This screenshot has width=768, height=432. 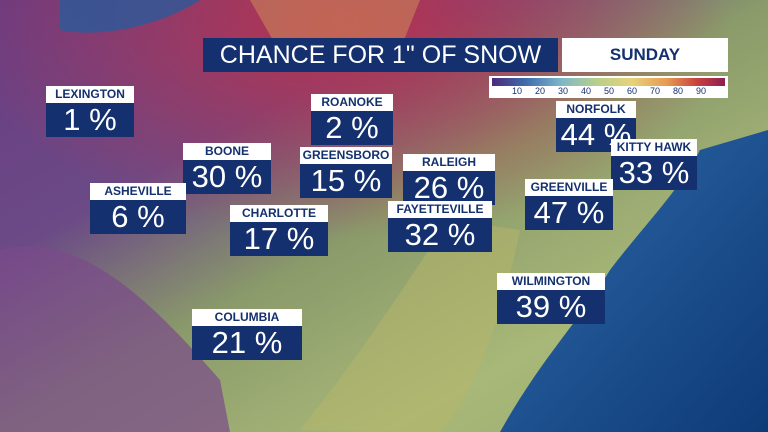 What do you see at coordinates (678, 91) in the screenshot?
I see `legend-tick: 80` at bounding box center [678, 91].